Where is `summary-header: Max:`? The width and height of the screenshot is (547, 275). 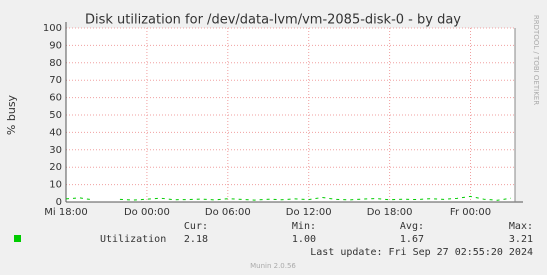 summary-header: Max: is located at coordinates (521, 226).